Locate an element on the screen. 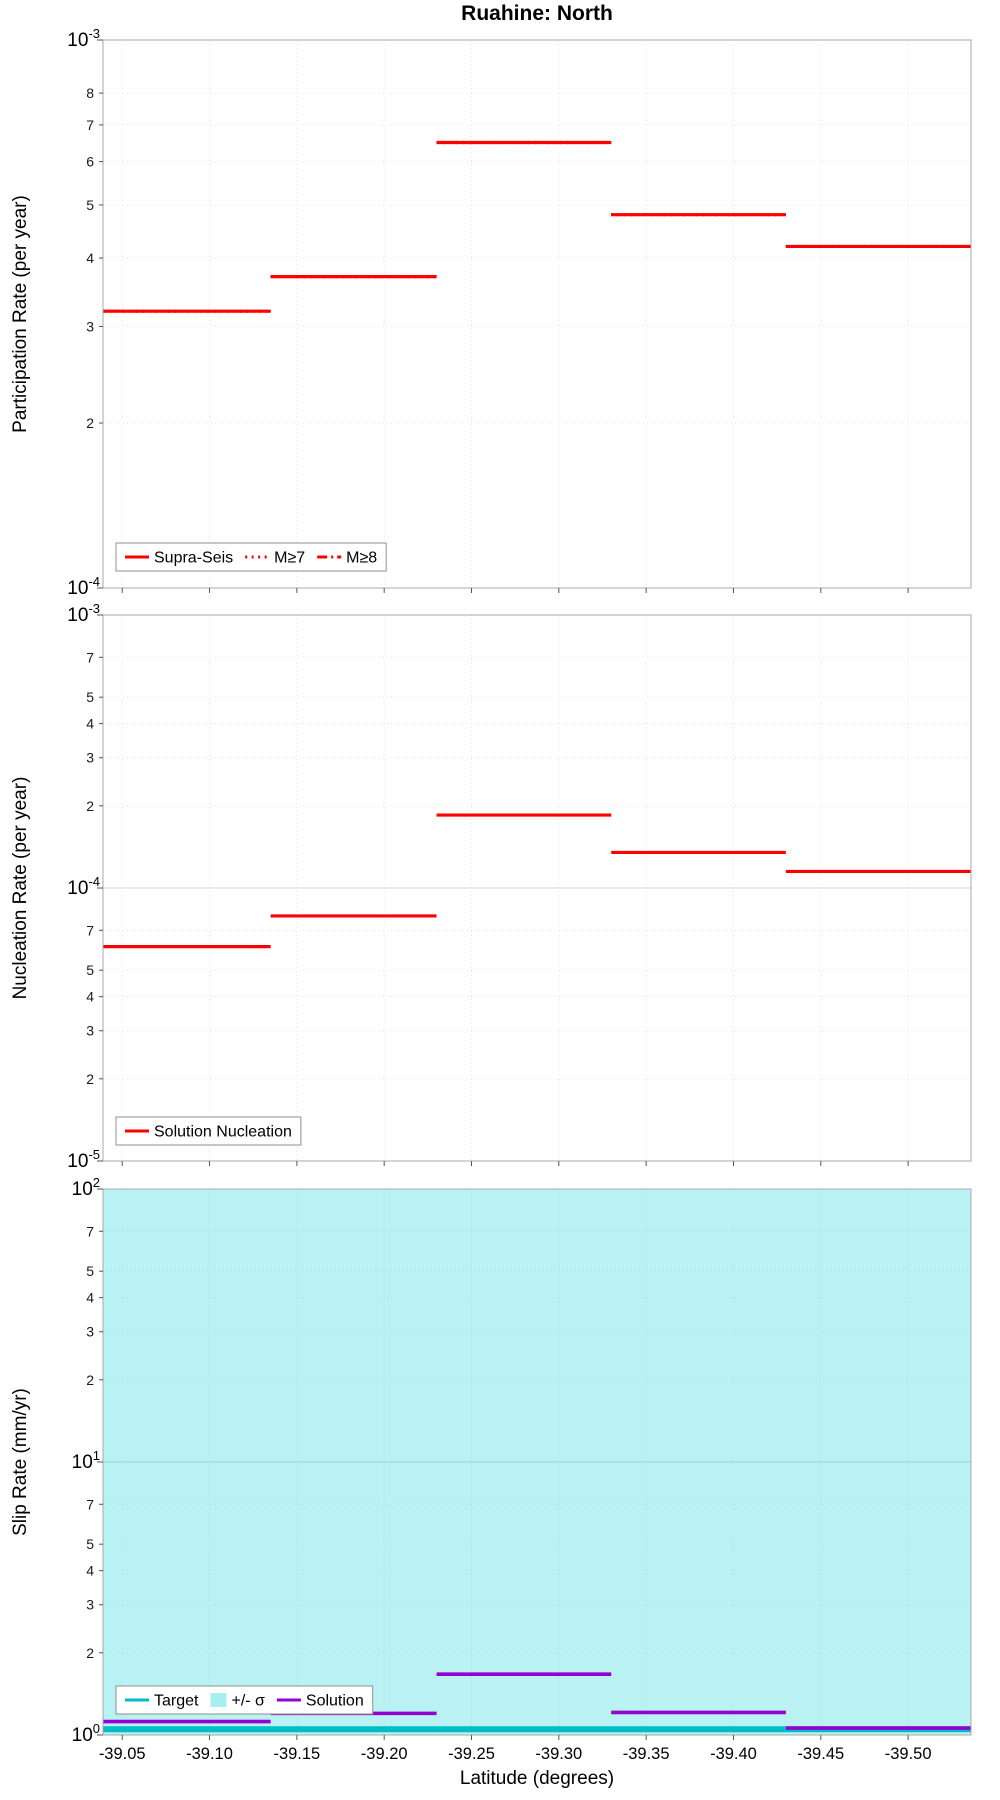 This screenshot has width=1000, height=1800. y-minor-tick-label: 8 is located at coordinates (90, 93).